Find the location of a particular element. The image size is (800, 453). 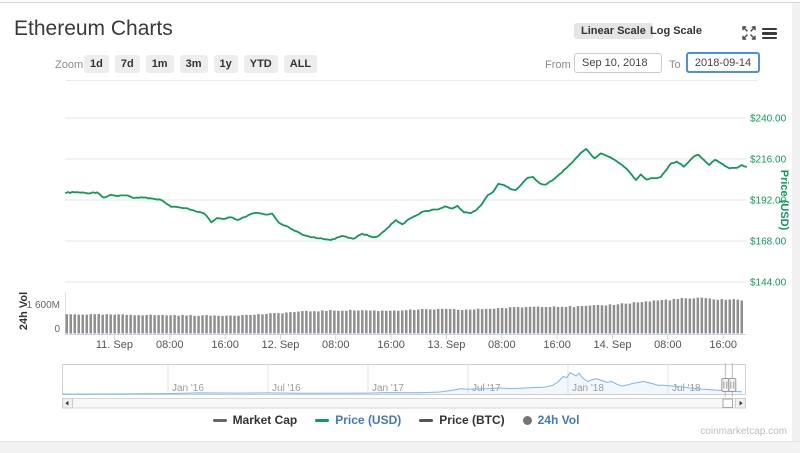

legend-label: 24h Vol is located at coordinates (558, 420).